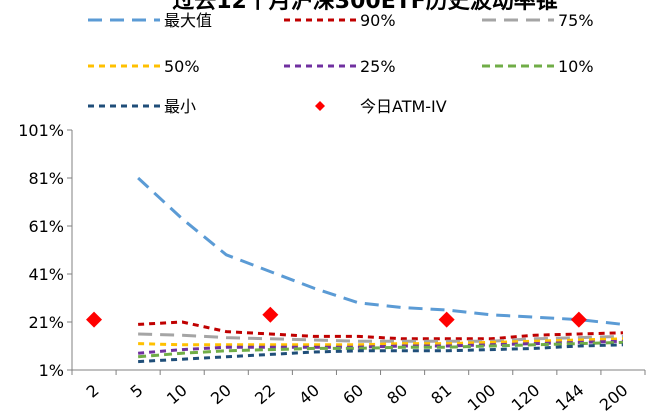 Image resolution: width=659 pixels, height=416 pixels. I want to click on y-tick-label: 81%, so click(46, 178).